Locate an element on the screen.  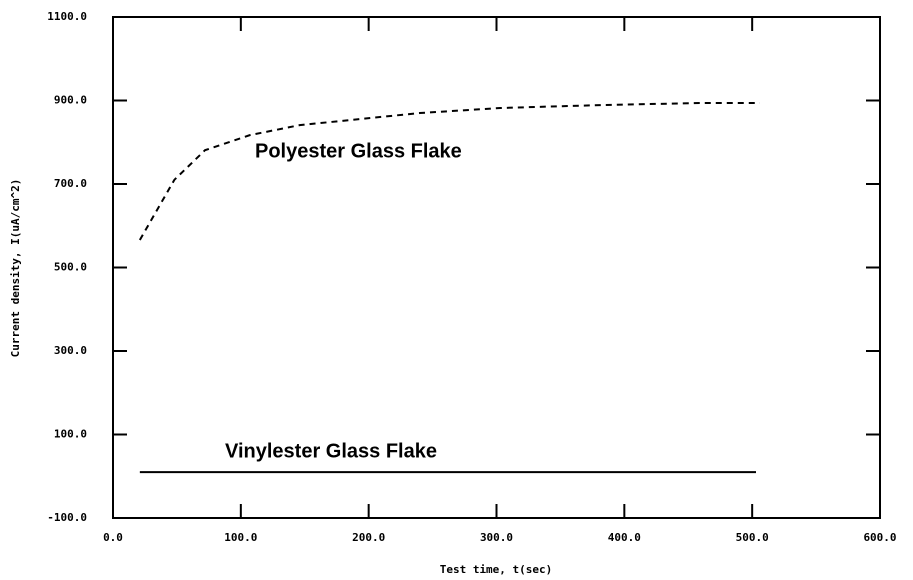
x-tick-label: 100.0 is located at coordinates (240, 537).